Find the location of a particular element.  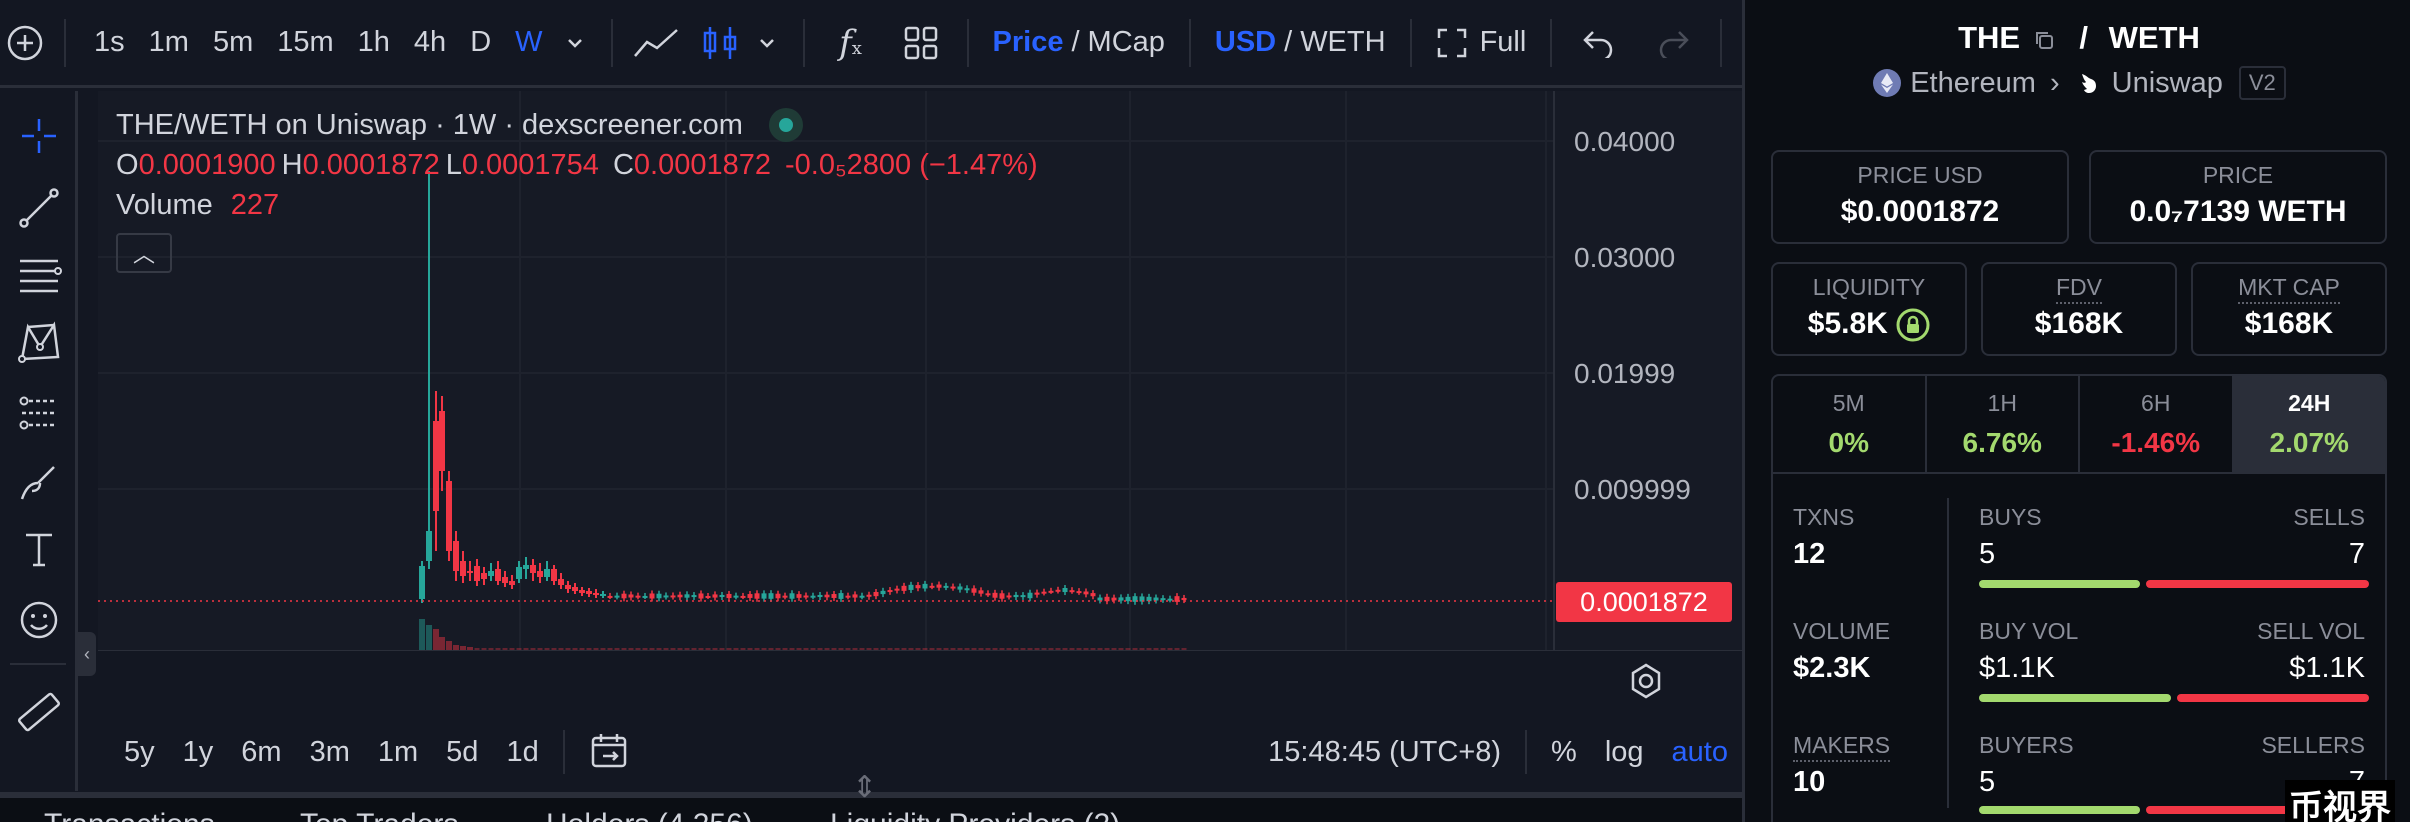

sell-vol-bar is located at coordinates (2273, 698).